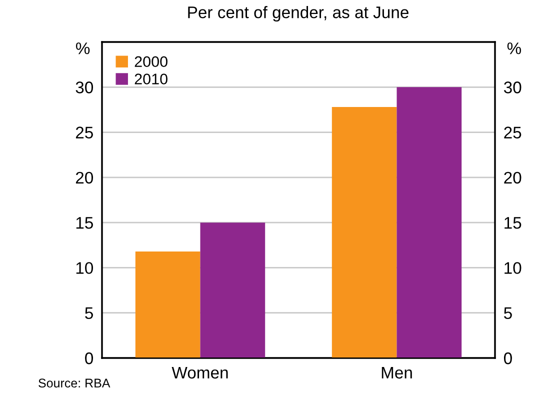  Describe the element at coordinates (514, 48) in the screenshot. I see `y2-axis-title: %` at that location.